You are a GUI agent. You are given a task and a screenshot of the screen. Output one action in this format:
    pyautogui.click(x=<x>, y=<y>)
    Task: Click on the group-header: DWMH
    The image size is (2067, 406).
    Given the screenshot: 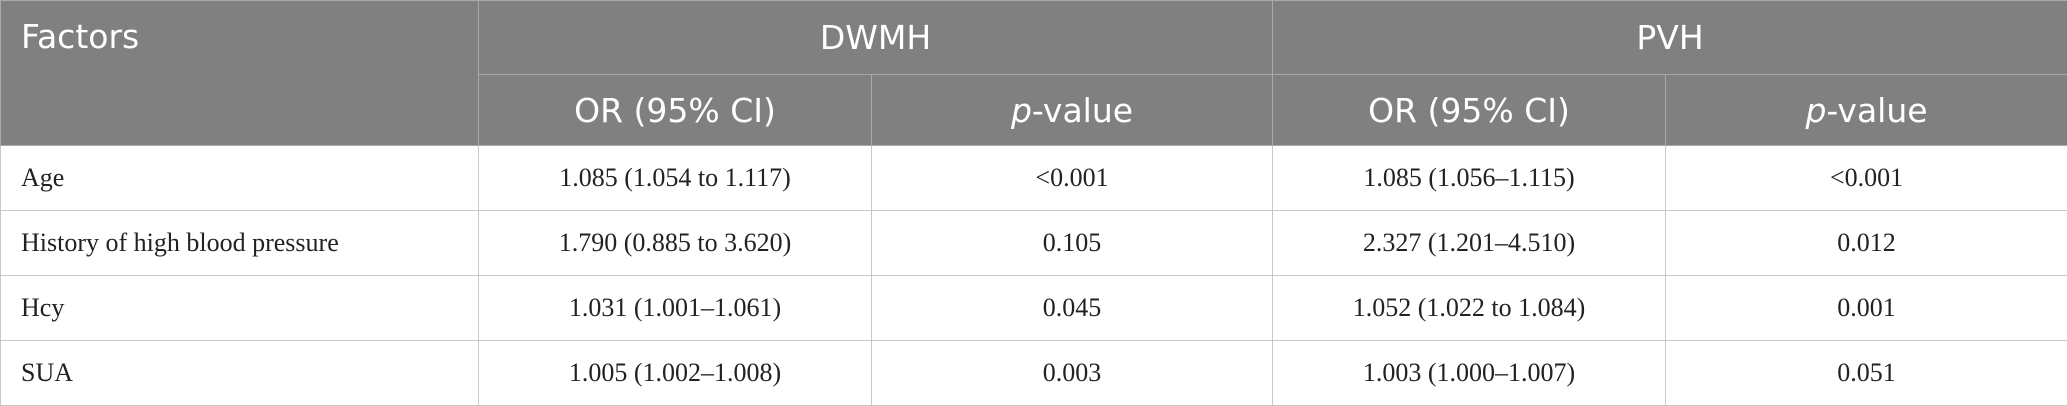 What is the action you would take?
    pyautogui.click(x=876, y=38)
    